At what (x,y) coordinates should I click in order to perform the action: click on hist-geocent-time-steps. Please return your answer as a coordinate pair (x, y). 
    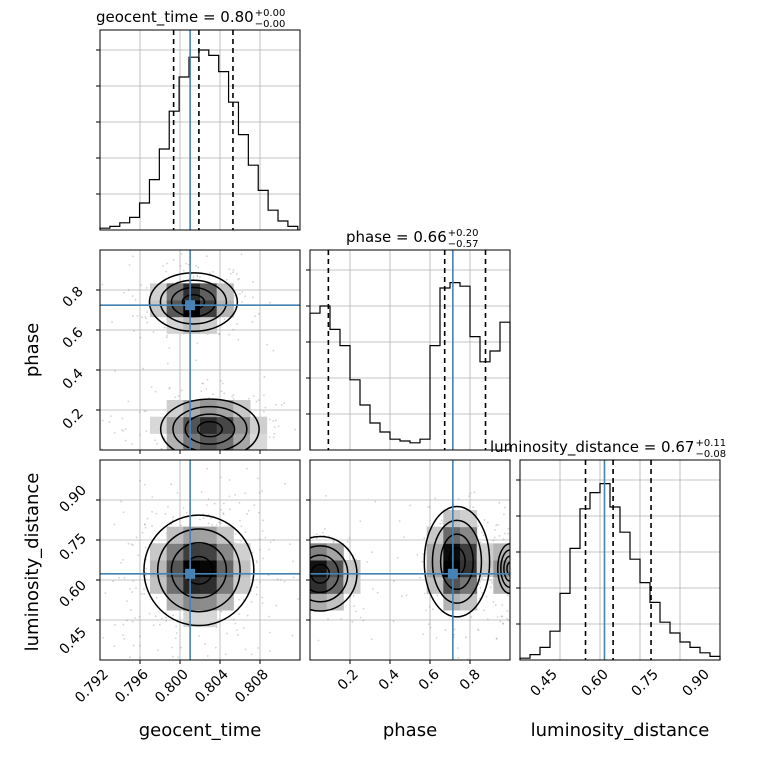
    Looking at the image, I should click on (199, 139).